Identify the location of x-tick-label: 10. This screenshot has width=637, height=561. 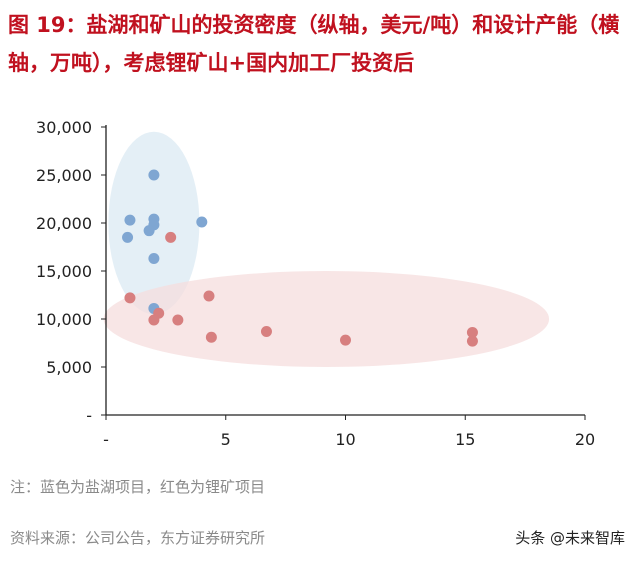
(345, 439).